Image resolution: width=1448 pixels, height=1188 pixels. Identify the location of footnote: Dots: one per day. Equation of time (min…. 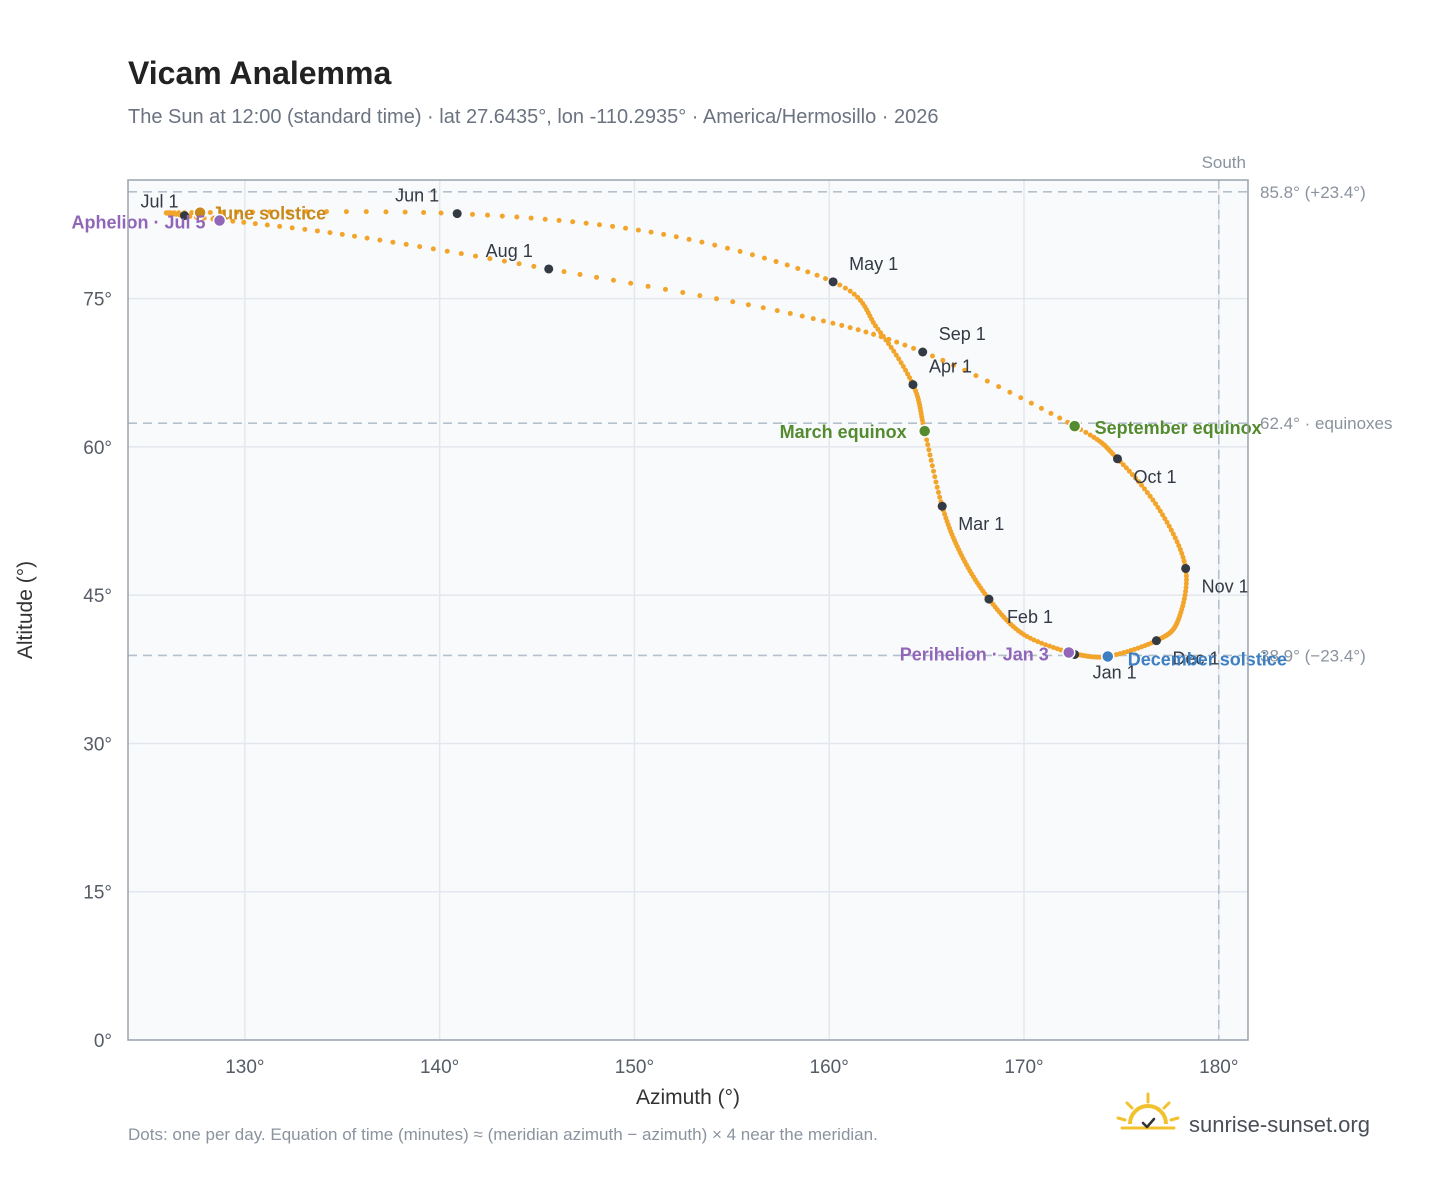
(503, 1134).